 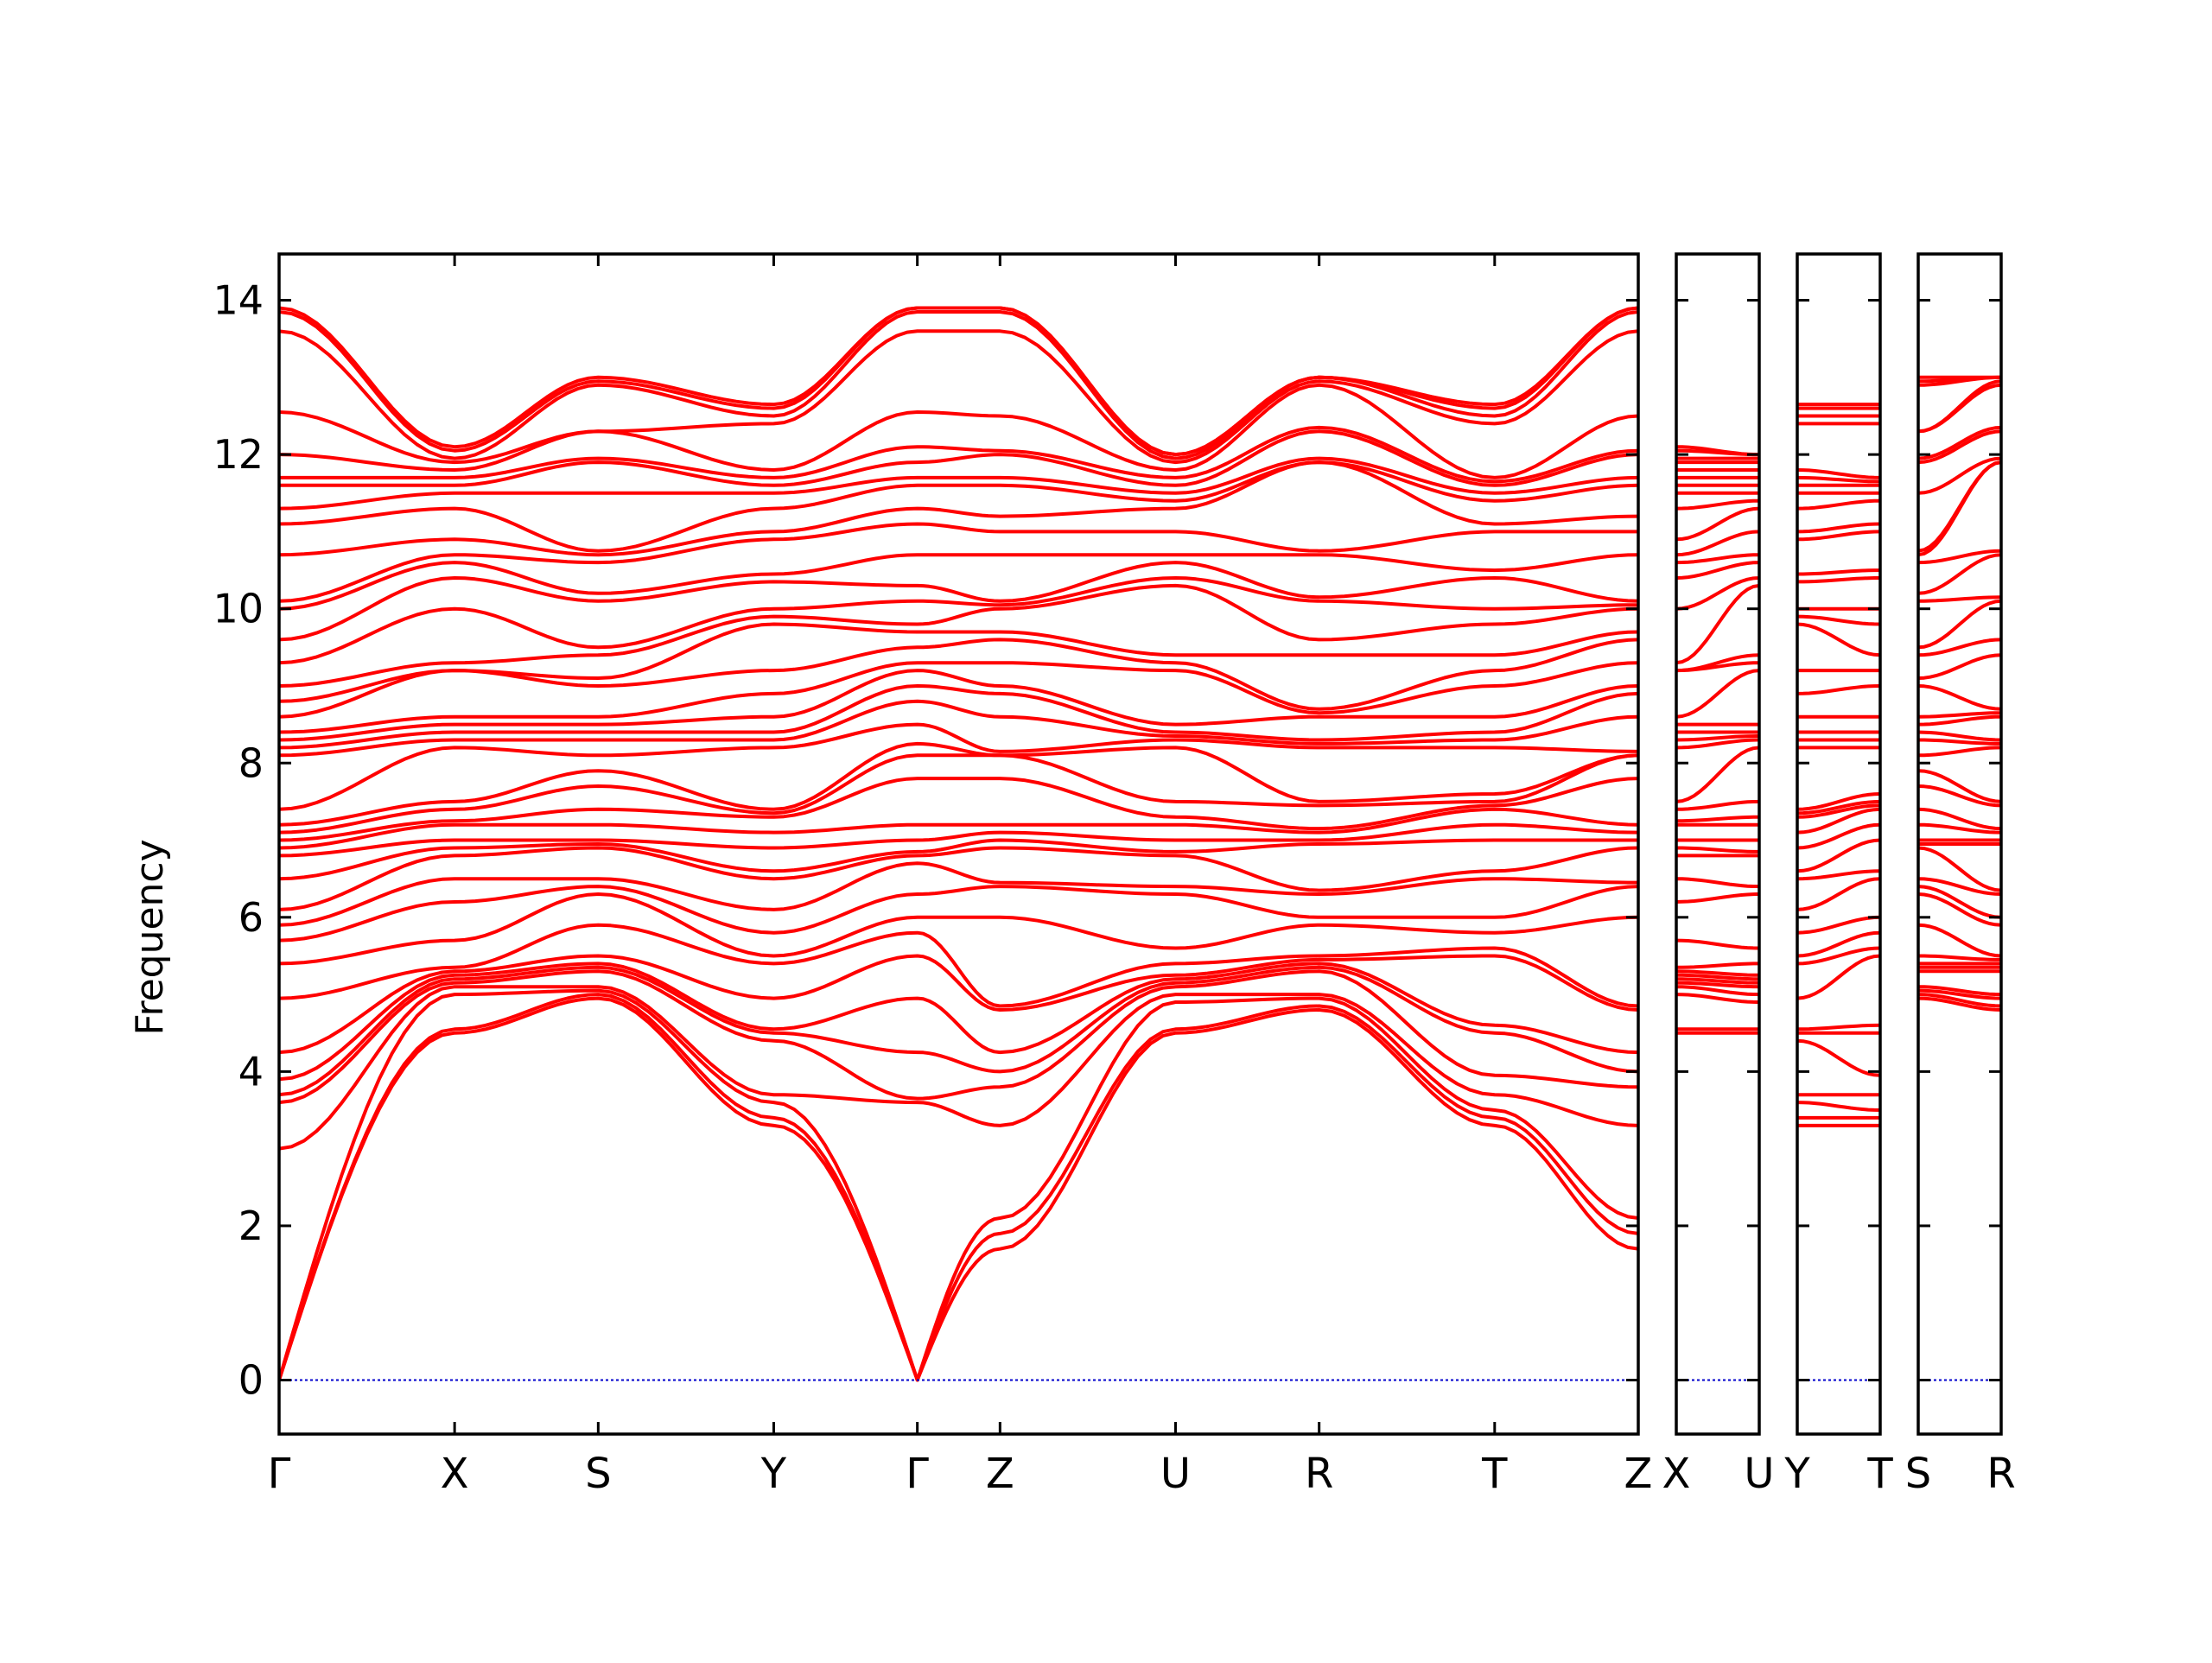 What do you see at coordinates (238, 609) in the screenshot?
I see `y-tick-label: 10` at bounding box center [238, 609].